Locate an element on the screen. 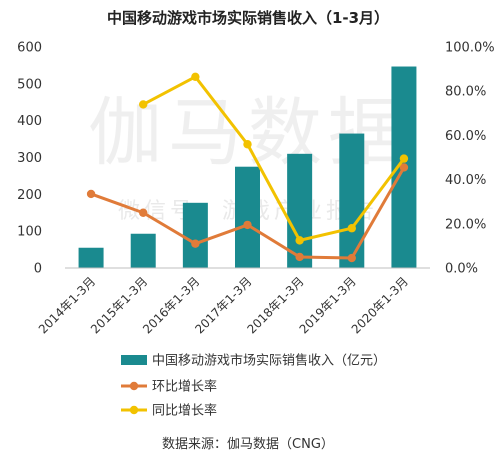 The width and height of the screenshot is (500, 466). y-axis-left: 0 100 200 300 400 500 600 is located at coordinates (29, 159).